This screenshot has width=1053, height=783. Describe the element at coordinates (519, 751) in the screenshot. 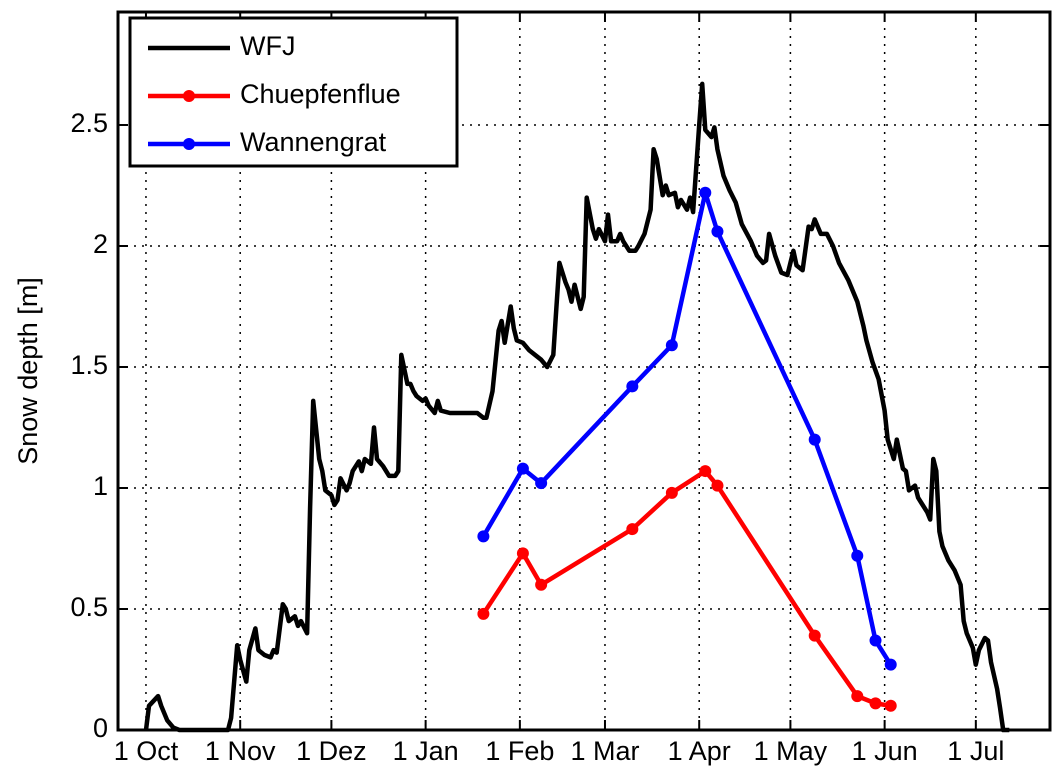

I see `x-tick-label: 1 Feb` at that location.